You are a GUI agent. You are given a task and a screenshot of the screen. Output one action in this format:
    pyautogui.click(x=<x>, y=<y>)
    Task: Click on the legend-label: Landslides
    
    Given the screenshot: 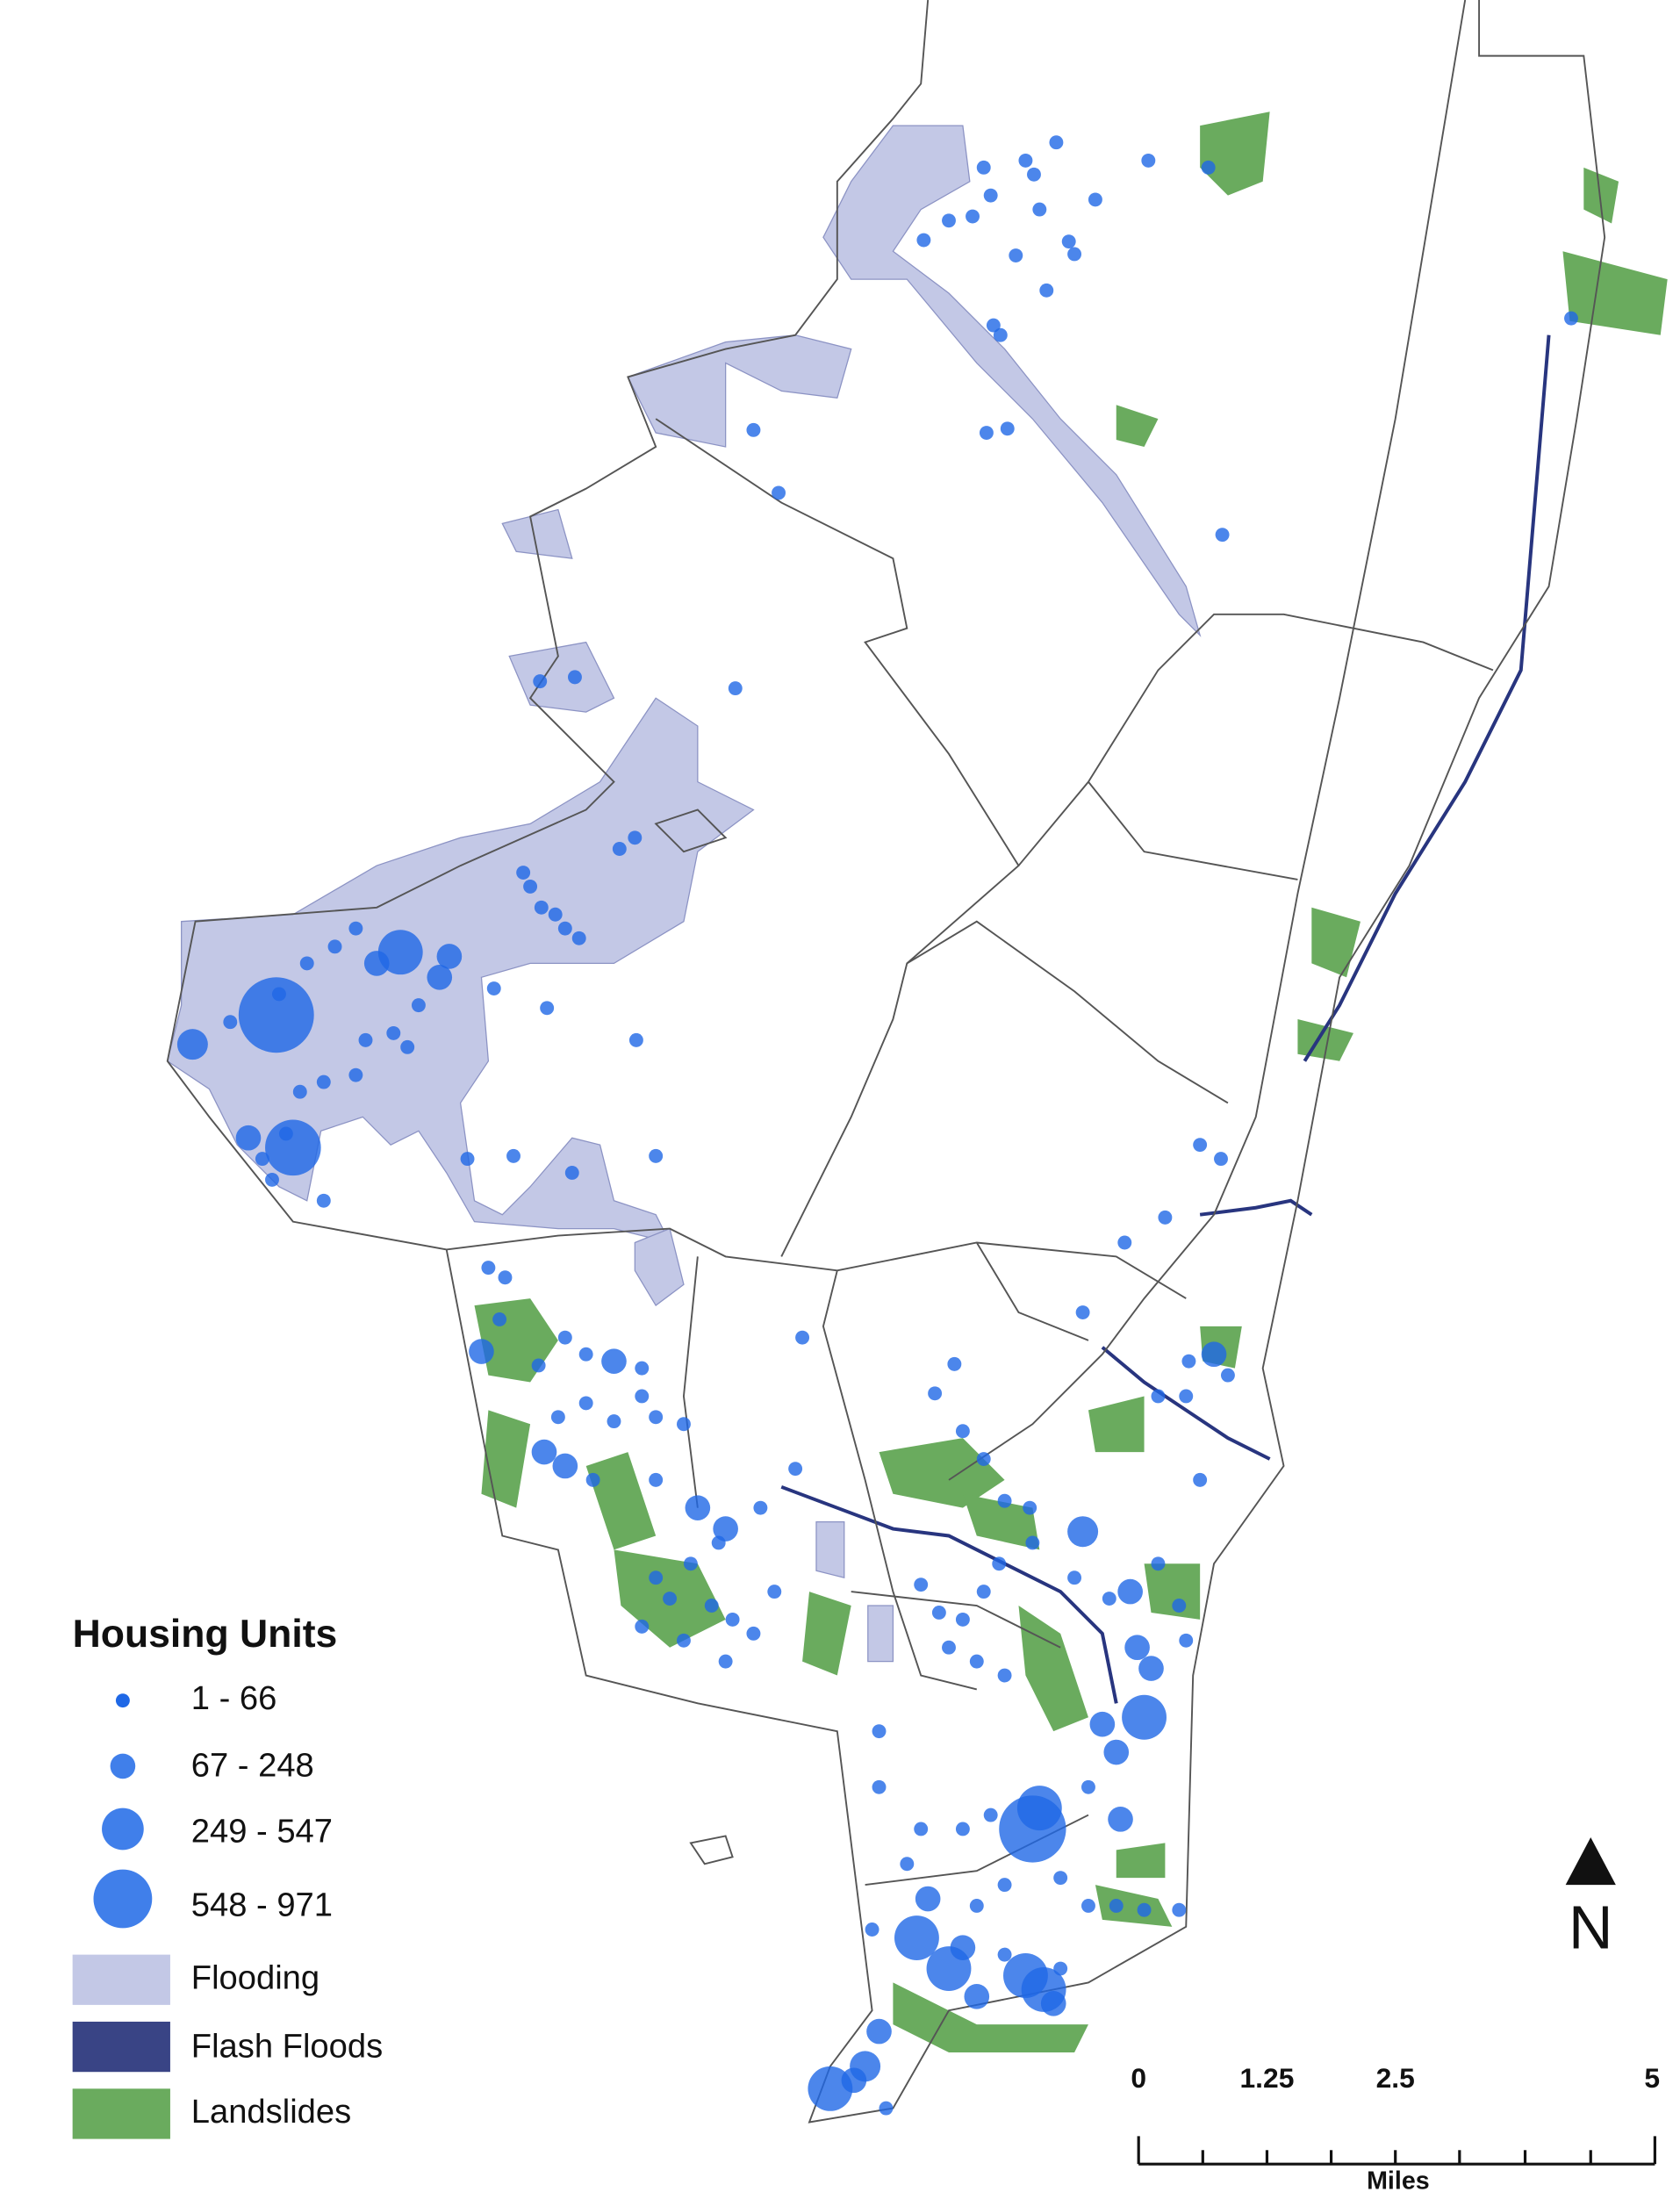 What is the action you would take?
    pyautogui.click(x=271, y=2112)
    